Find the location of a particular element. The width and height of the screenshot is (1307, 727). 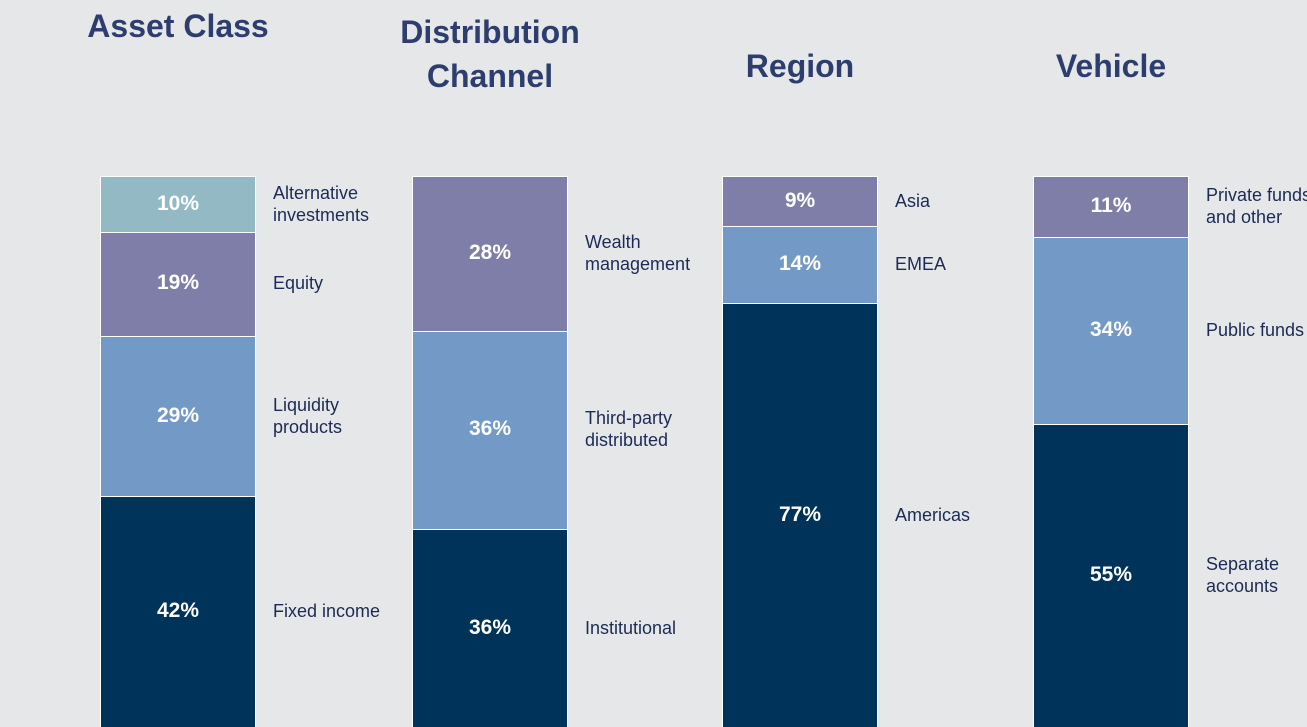

segment-label: Americas is located at coordinates (933, 514).